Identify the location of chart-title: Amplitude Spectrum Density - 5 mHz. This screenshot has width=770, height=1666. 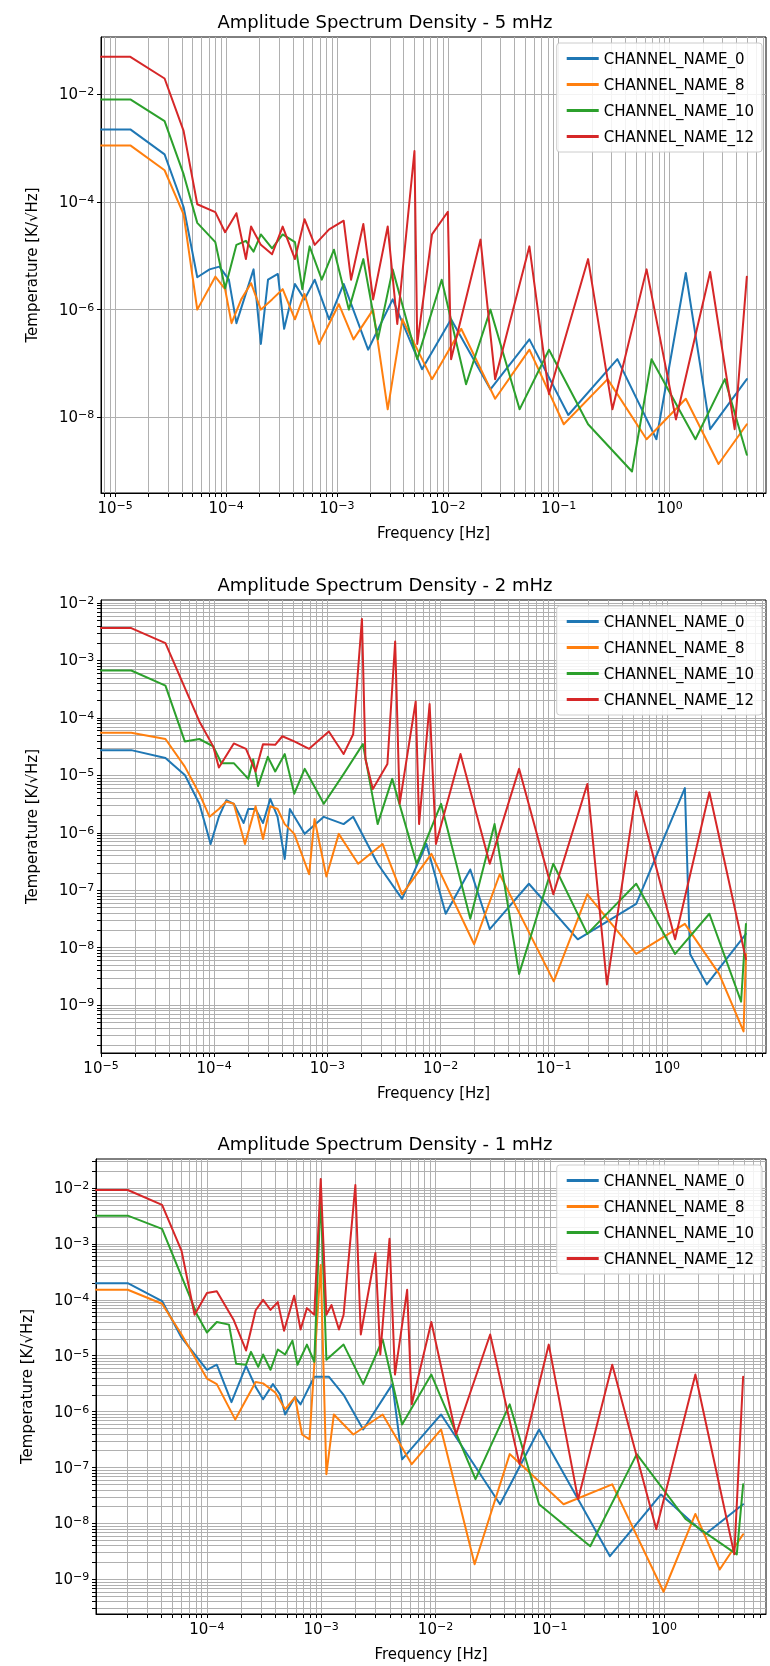
(385, 21).